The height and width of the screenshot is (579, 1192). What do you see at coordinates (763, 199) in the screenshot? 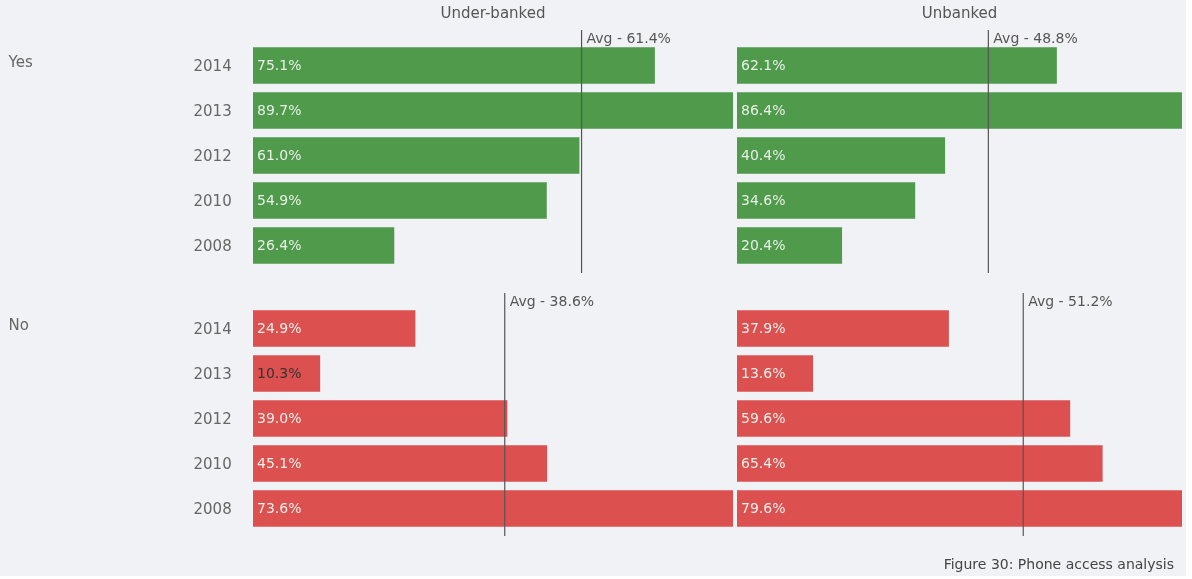
I see `data-label: 34.6%` at bounding box center [763, 199].